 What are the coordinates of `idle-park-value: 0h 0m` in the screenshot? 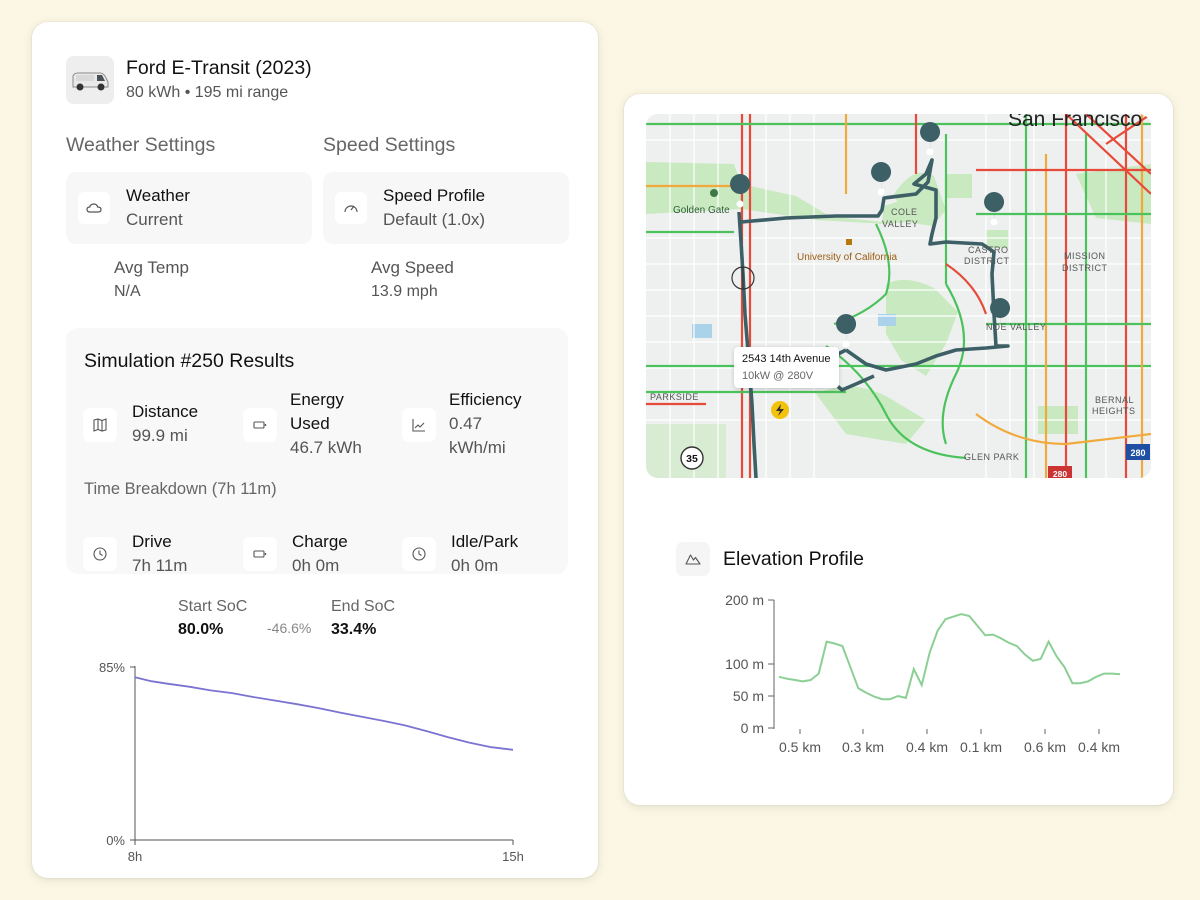 It's located at (475, 565).